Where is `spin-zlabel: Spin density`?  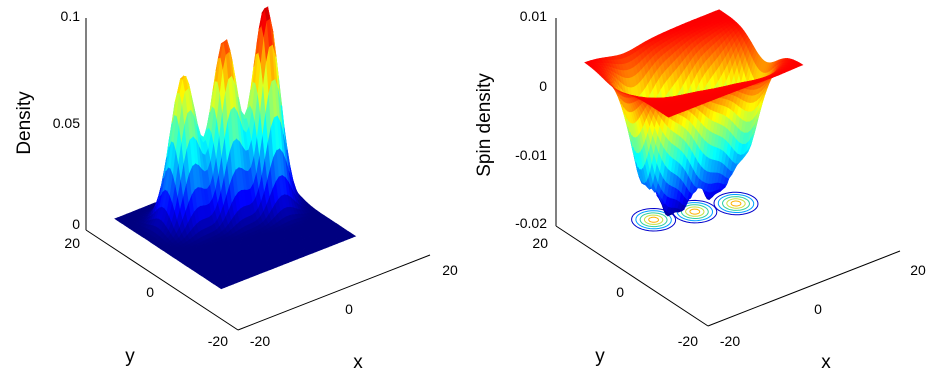 spin-zlabel: Spin density is located at coordinates (484, 125).